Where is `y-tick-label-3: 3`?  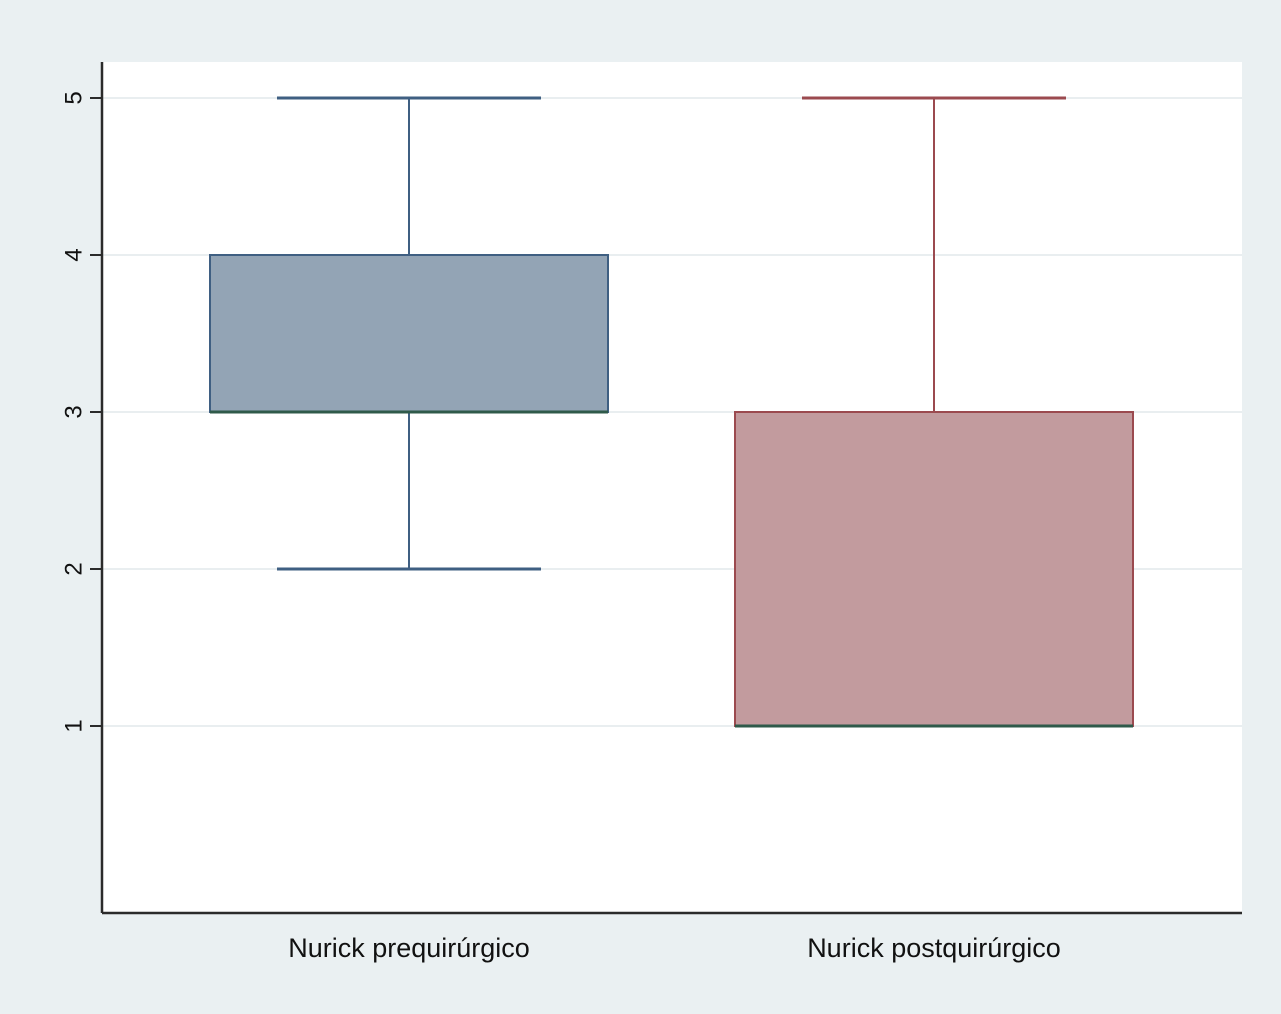
y-tick-label-3: 3 is located at coordinates (74, 411).